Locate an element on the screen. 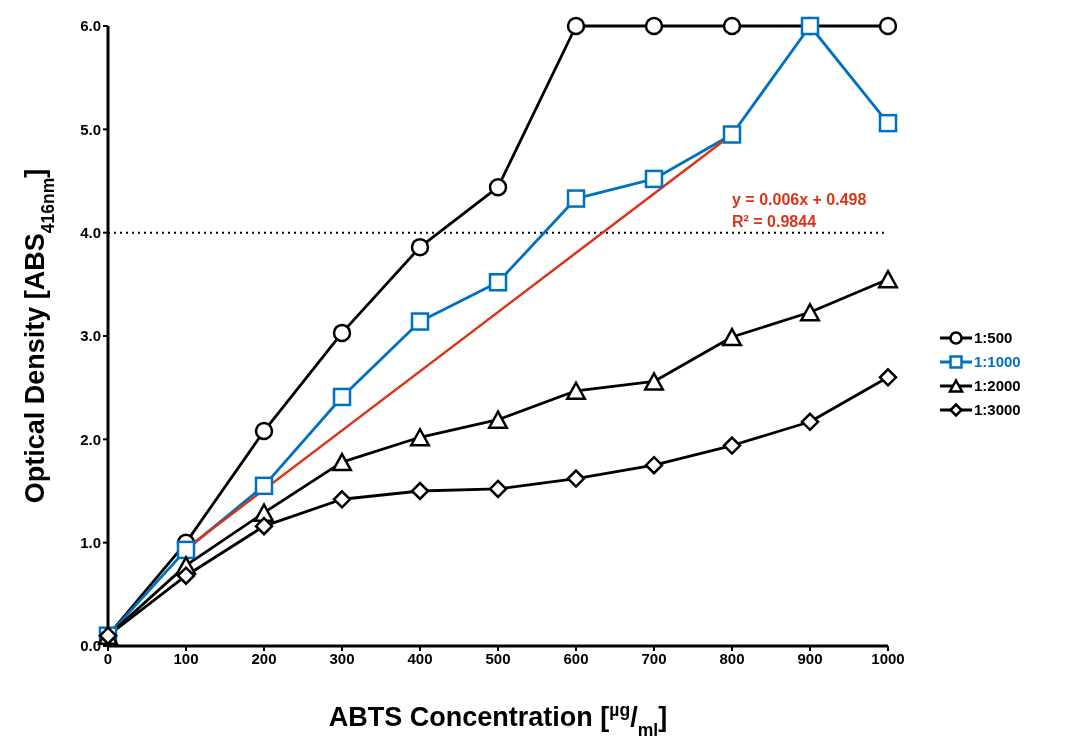  y-tick-label: 0.0 is located at coordinates (90, 646).